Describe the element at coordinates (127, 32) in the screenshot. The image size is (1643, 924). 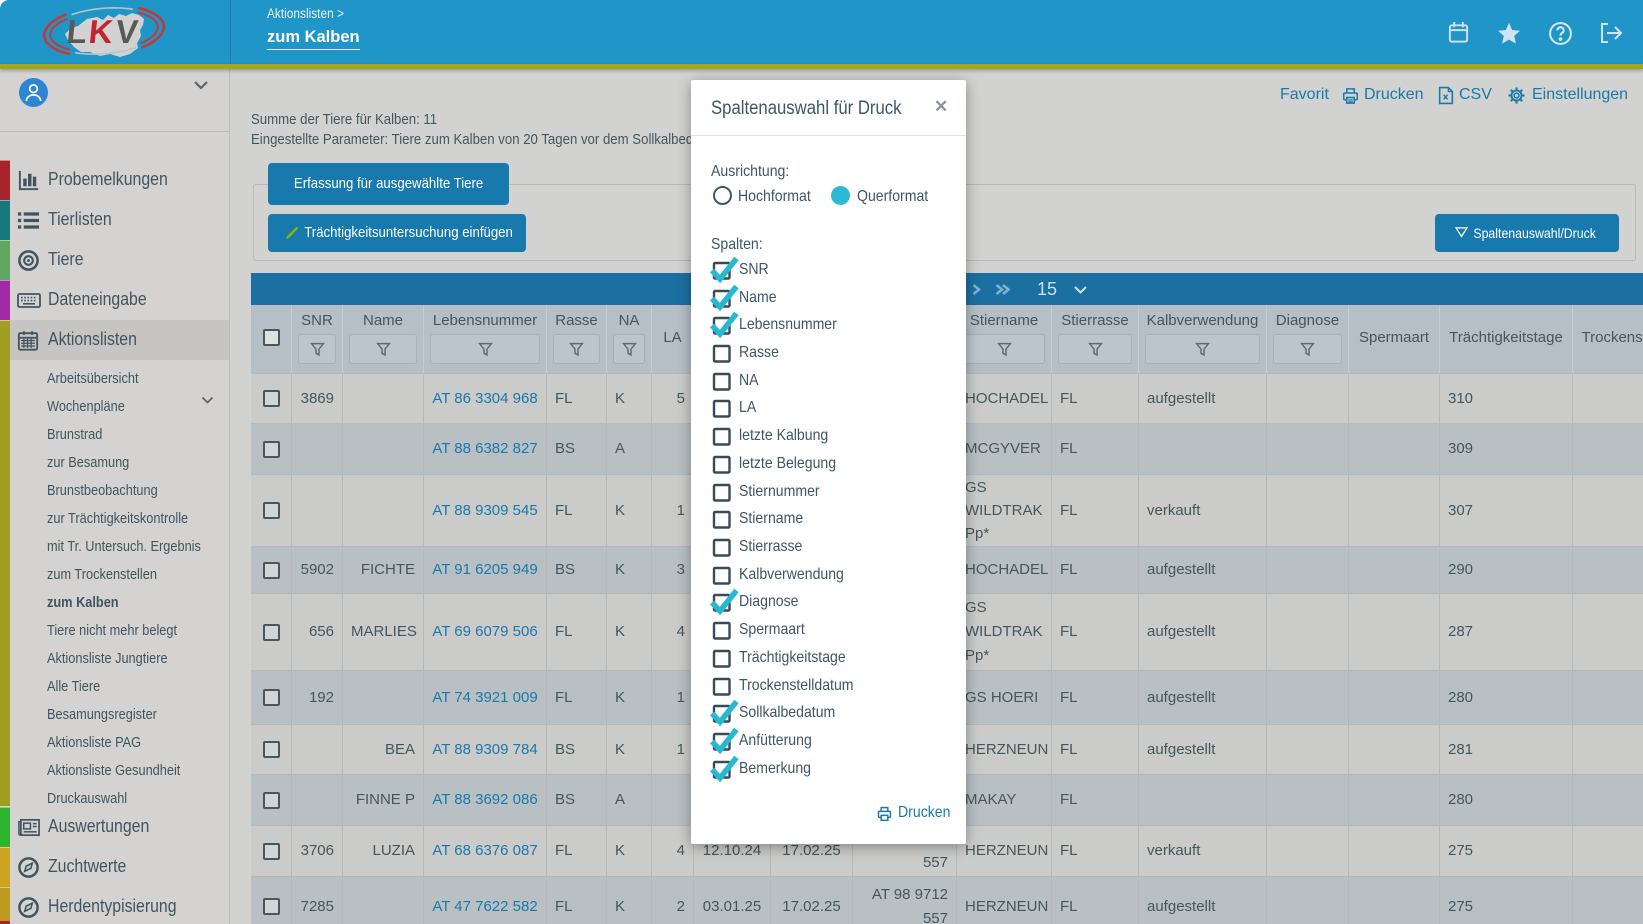
I see `svg-text: V` at that location.